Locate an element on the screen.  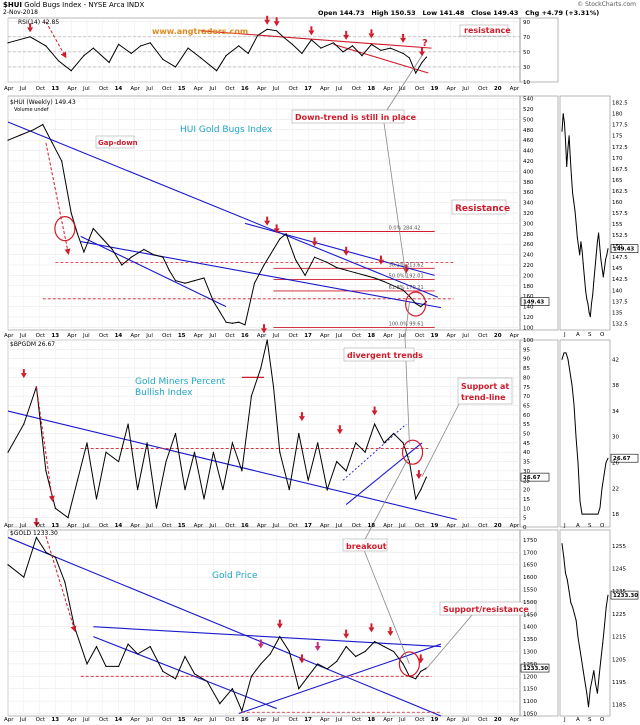
mini-y-tick-label: 1255 is located at coordinates (619, 547).